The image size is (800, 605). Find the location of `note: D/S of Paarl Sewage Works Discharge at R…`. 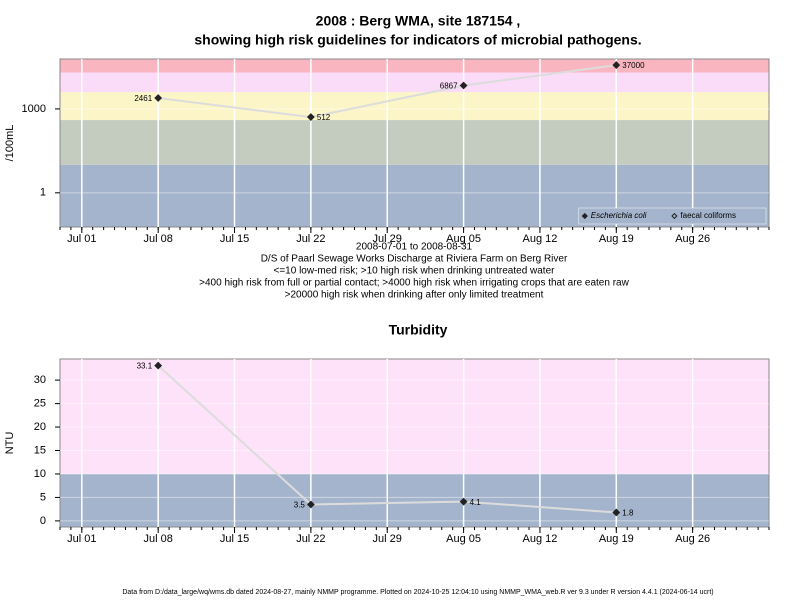

note: D/S of Paarl Sewage Works Discharge at R… is located at coordinates (414, 259).